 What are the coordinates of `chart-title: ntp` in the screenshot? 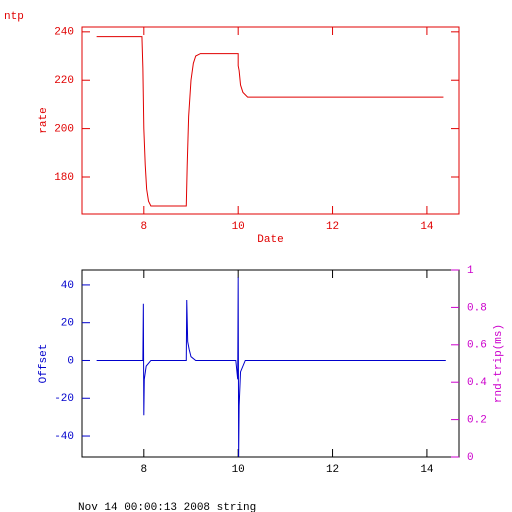 It's located at (14, 17).